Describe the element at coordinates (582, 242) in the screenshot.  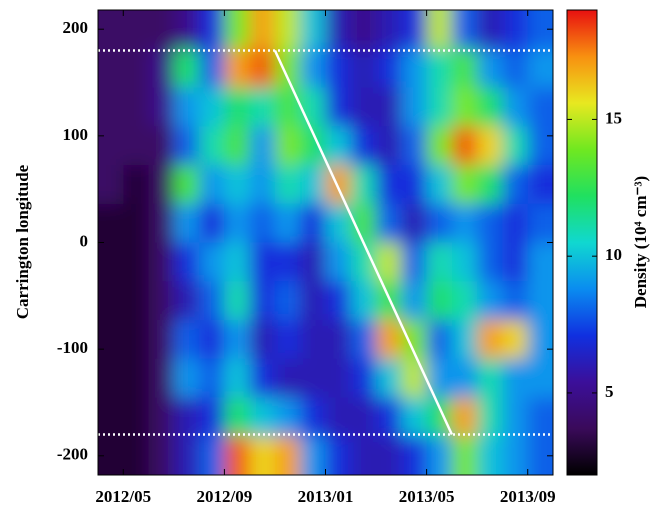
I see `colorbar` at that location.